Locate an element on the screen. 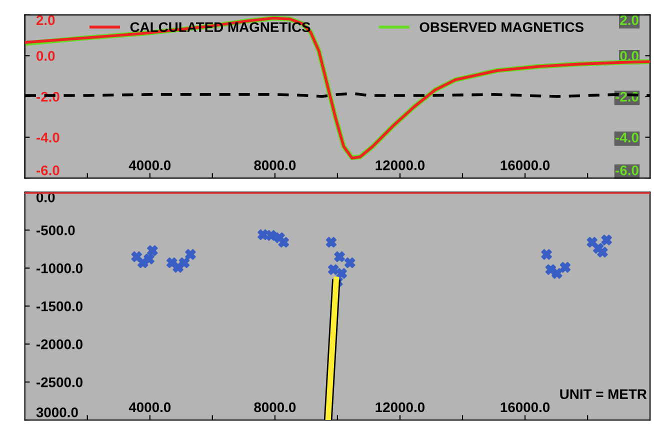  legend-label: OBSERVED MAGNETICS is located at coordinates (502, 27).